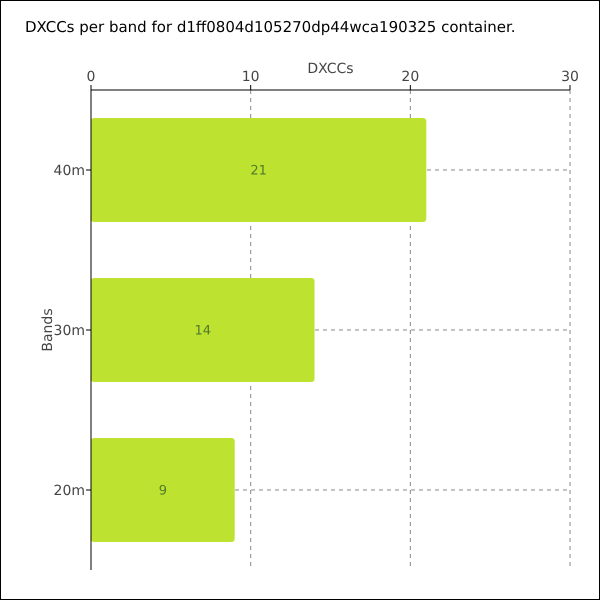 The height and width of the screenshot is (600, 600). Describe the element at coordinates (251, 77) in the screenshot. I see `x-tick-label: 10` at that location.